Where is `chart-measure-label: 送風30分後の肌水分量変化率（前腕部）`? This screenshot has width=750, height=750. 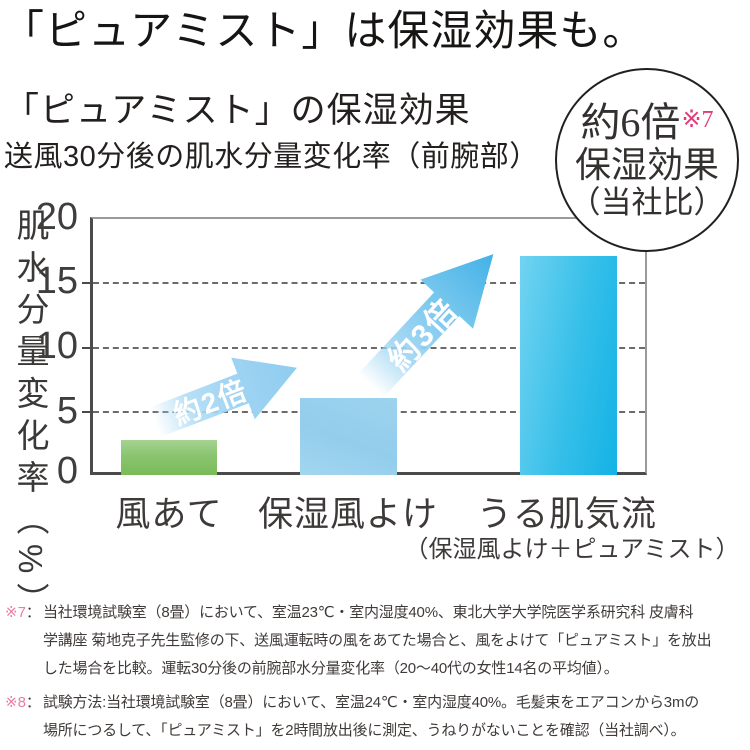 chart-measure-label: 送風30分後の肌水分量変化率（前腕部） is located at coordinates (271, 157).